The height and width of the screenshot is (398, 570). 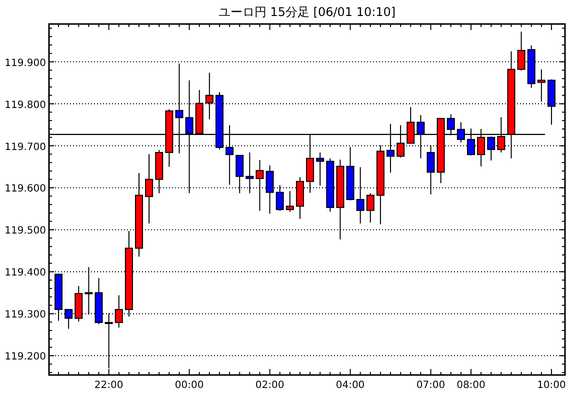 I want to click on chart-title: ユーロ円 15分足 [06/01 10:10], so click(x=307, y=12).